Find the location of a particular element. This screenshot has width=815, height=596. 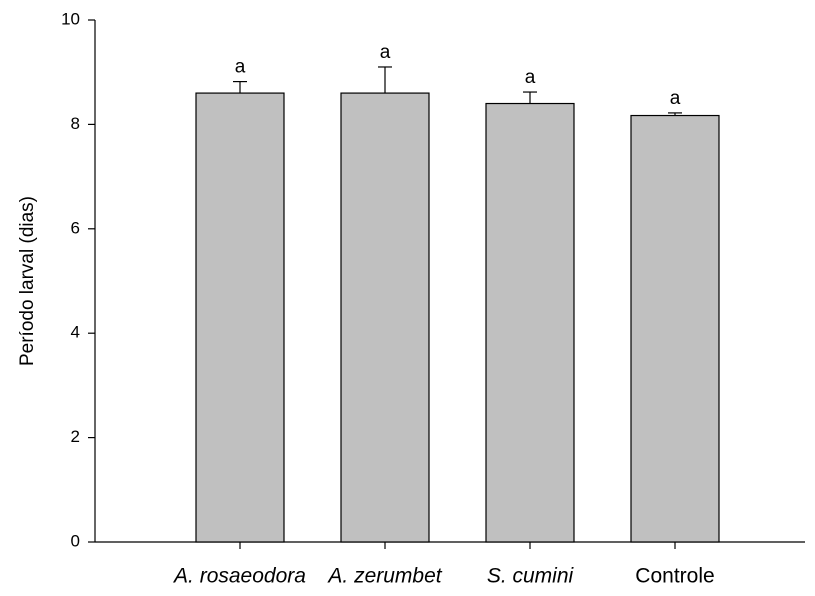

x-tick-label: S. cumini is located at coordinates (531, 576).